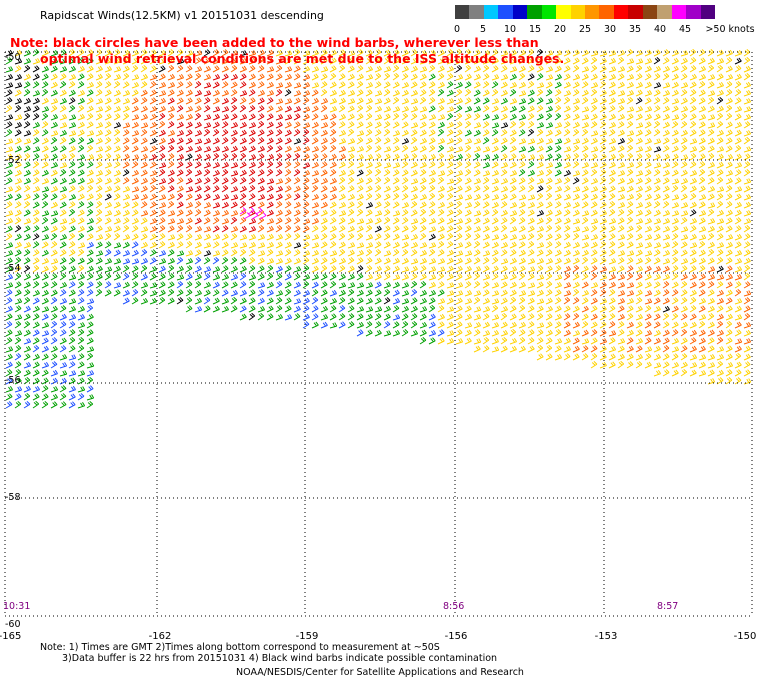 The width and height of the screenshot is (760, 688). I want to click on time-label-center: 8:56, so click(454, 606).